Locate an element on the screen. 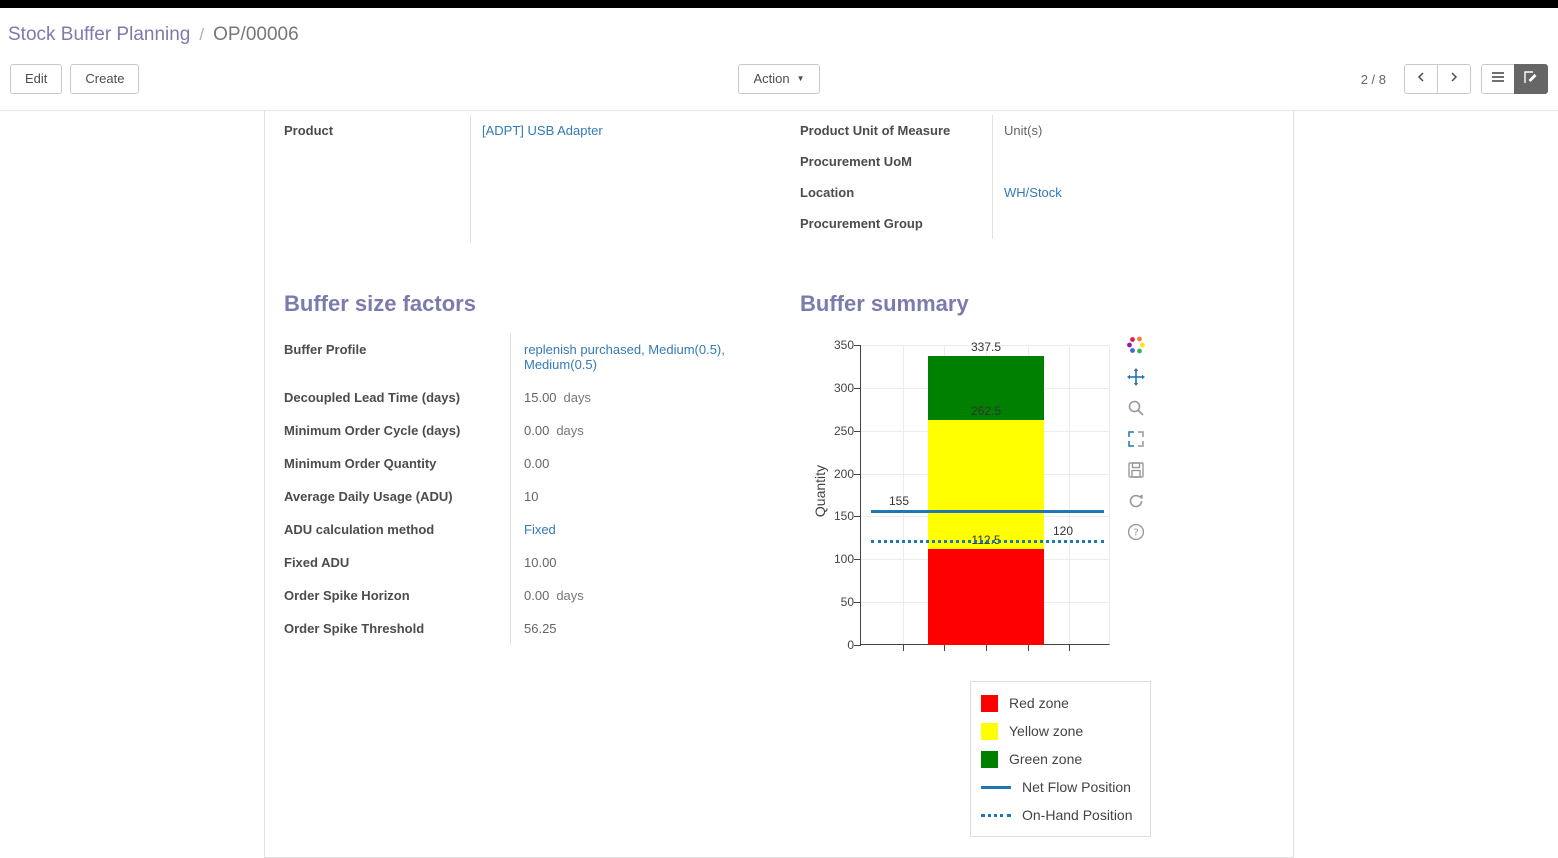 The image size is (1558, 858). field-text: 15.00 is located at coordinates (540, 397).